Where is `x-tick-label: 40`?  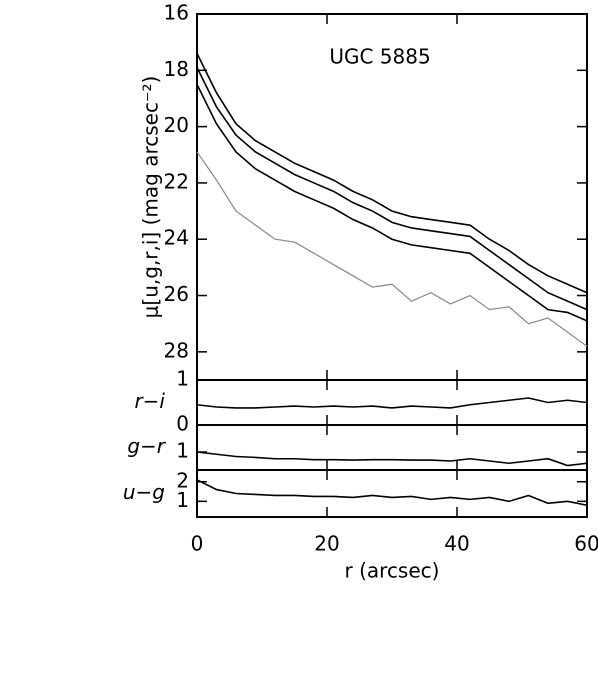
x-tick-label: 40 is located at coordinates (456, 544).